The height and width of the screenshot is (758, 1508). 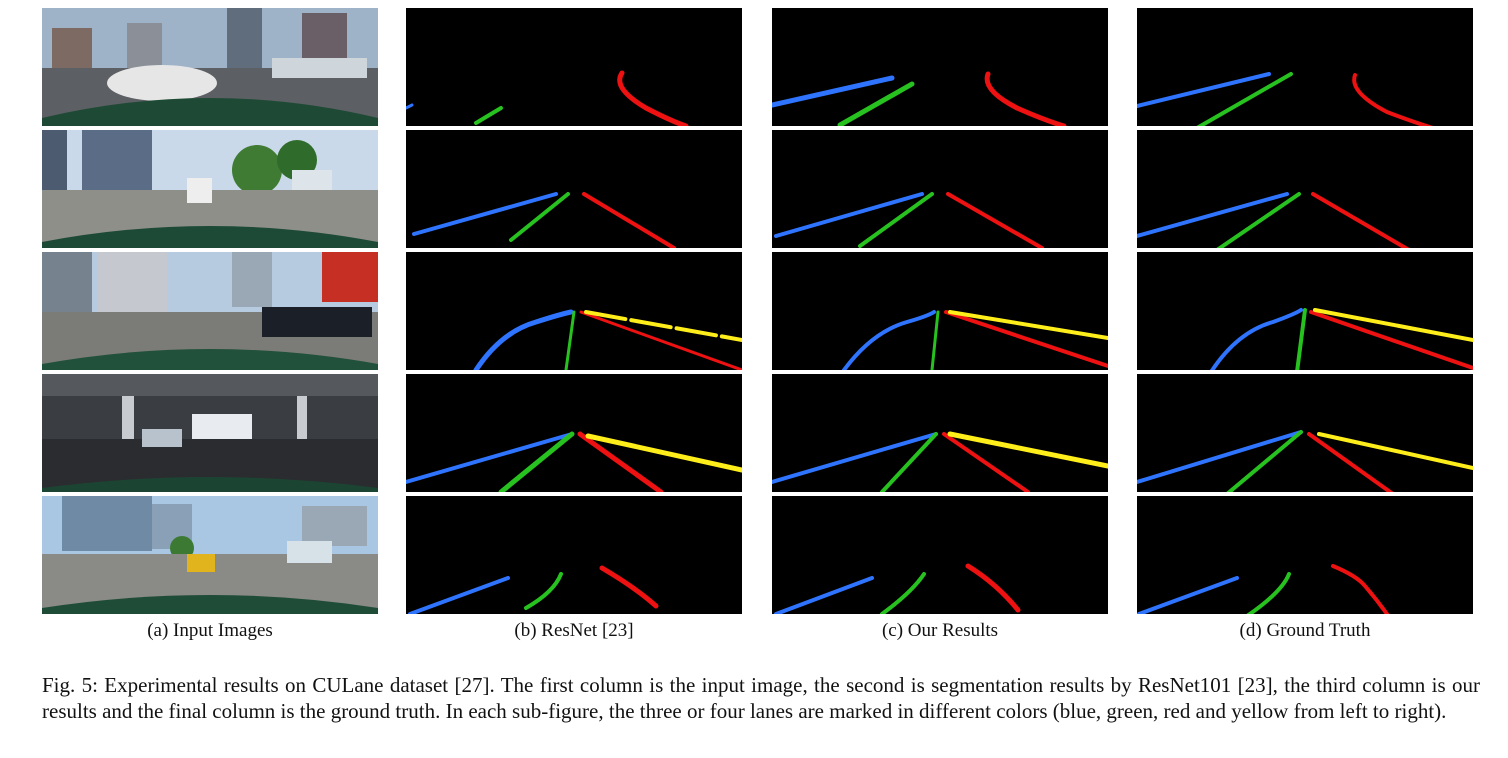 I want to click on subfigure-label-b: (b) ResNet [23], so click(x=574, y=630).